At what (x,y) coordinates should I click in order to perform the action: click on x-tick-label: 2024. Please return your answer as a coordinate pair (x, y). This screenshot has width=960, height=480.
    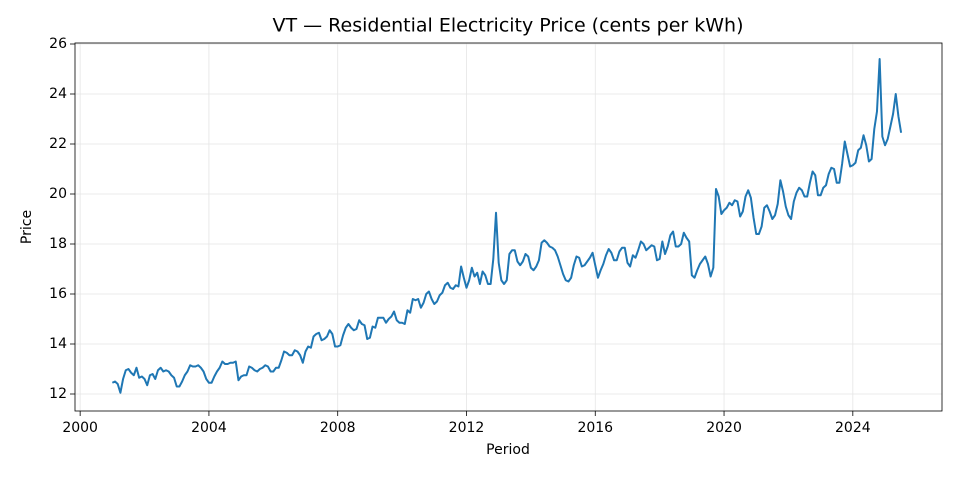
    Looking at the image, I should click on (853, 428).